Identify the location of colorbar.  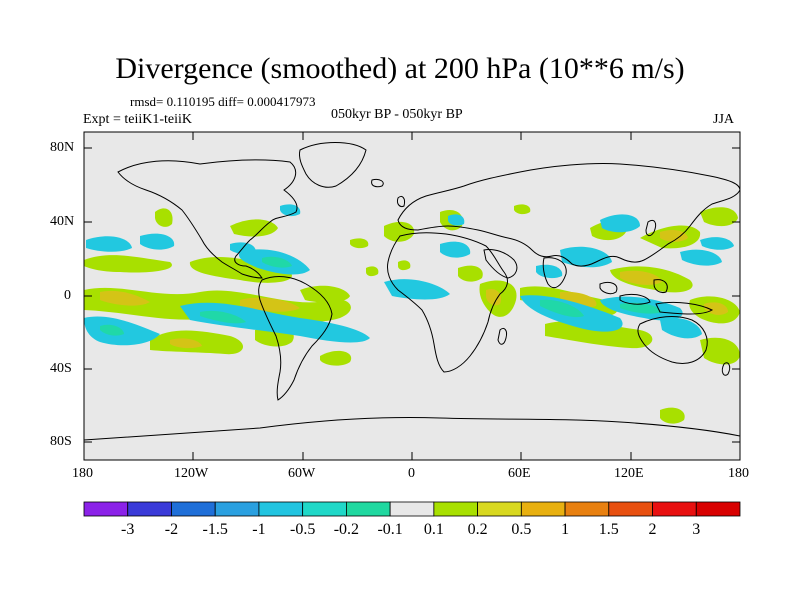
(412, 509).